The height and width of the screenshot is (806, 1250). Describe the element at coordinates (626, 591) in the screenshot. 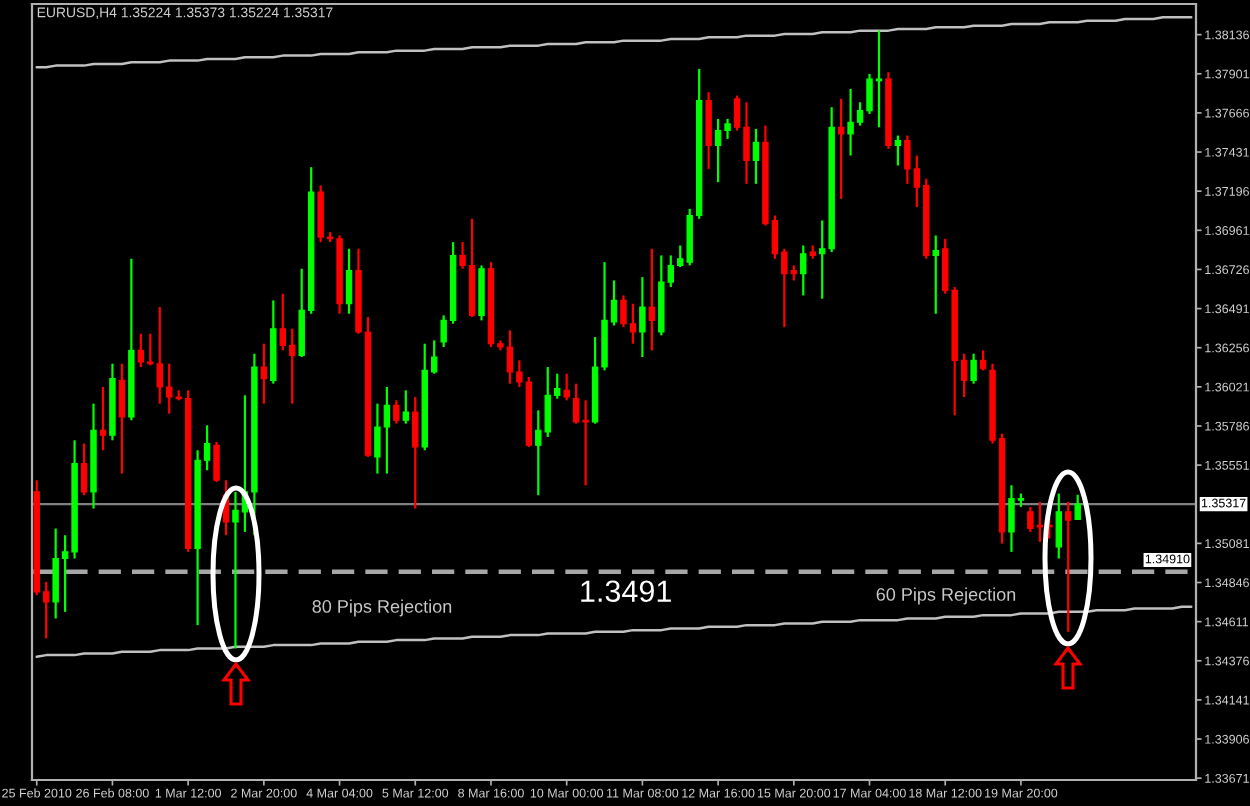

I see `annotation: 1.3491` at that location.